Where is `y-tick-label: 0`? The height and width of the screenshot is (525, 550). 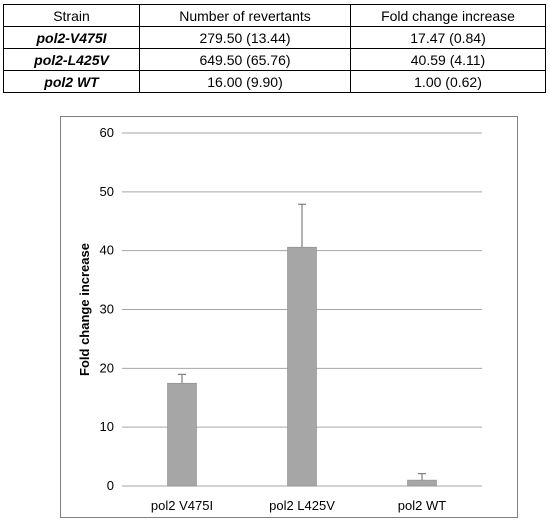 y-tick-label: 0 is located at coordinates (110, 485).